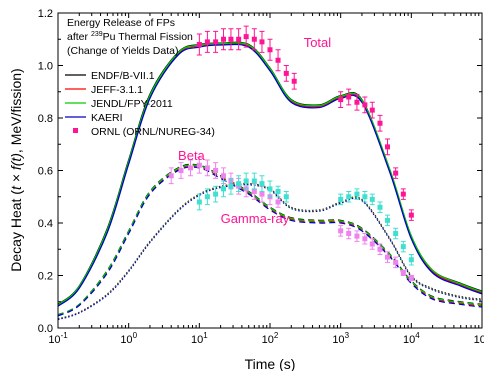 The image size is (484, 371). I want to click on y-tick-label: 1.0, so click(45, 67).